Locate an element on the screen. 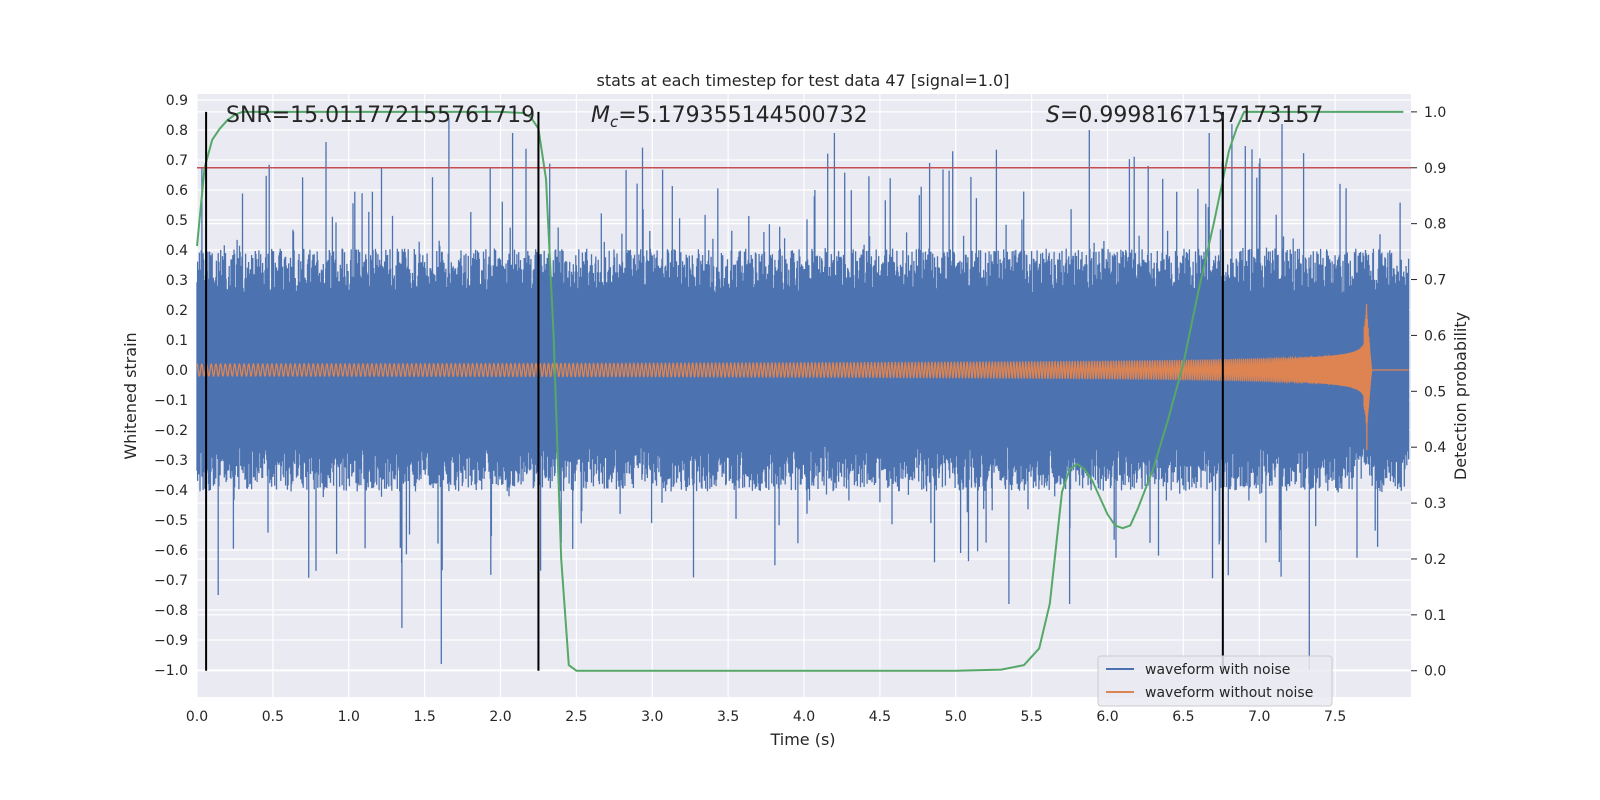 This screenshot has width=1600, height=800. y-axis-label: Whitened strain is located at coordinates (130, 395).